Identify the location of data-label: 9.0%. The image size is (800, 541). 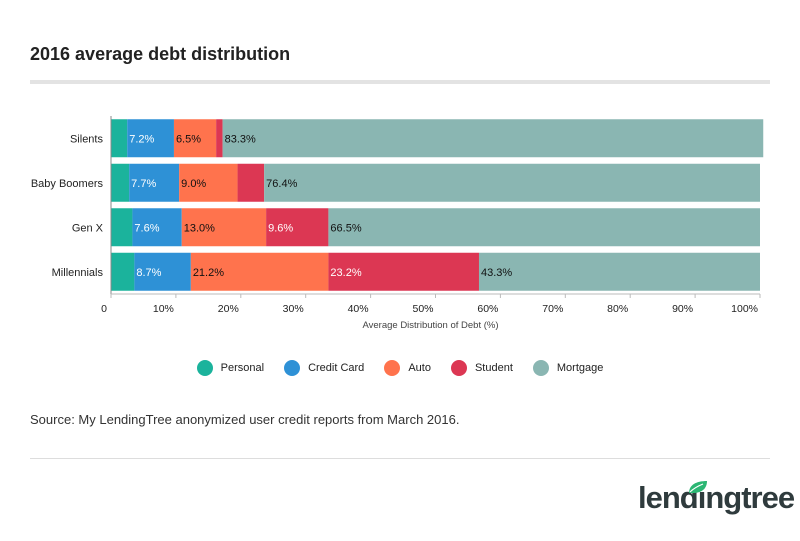
(193, 184).